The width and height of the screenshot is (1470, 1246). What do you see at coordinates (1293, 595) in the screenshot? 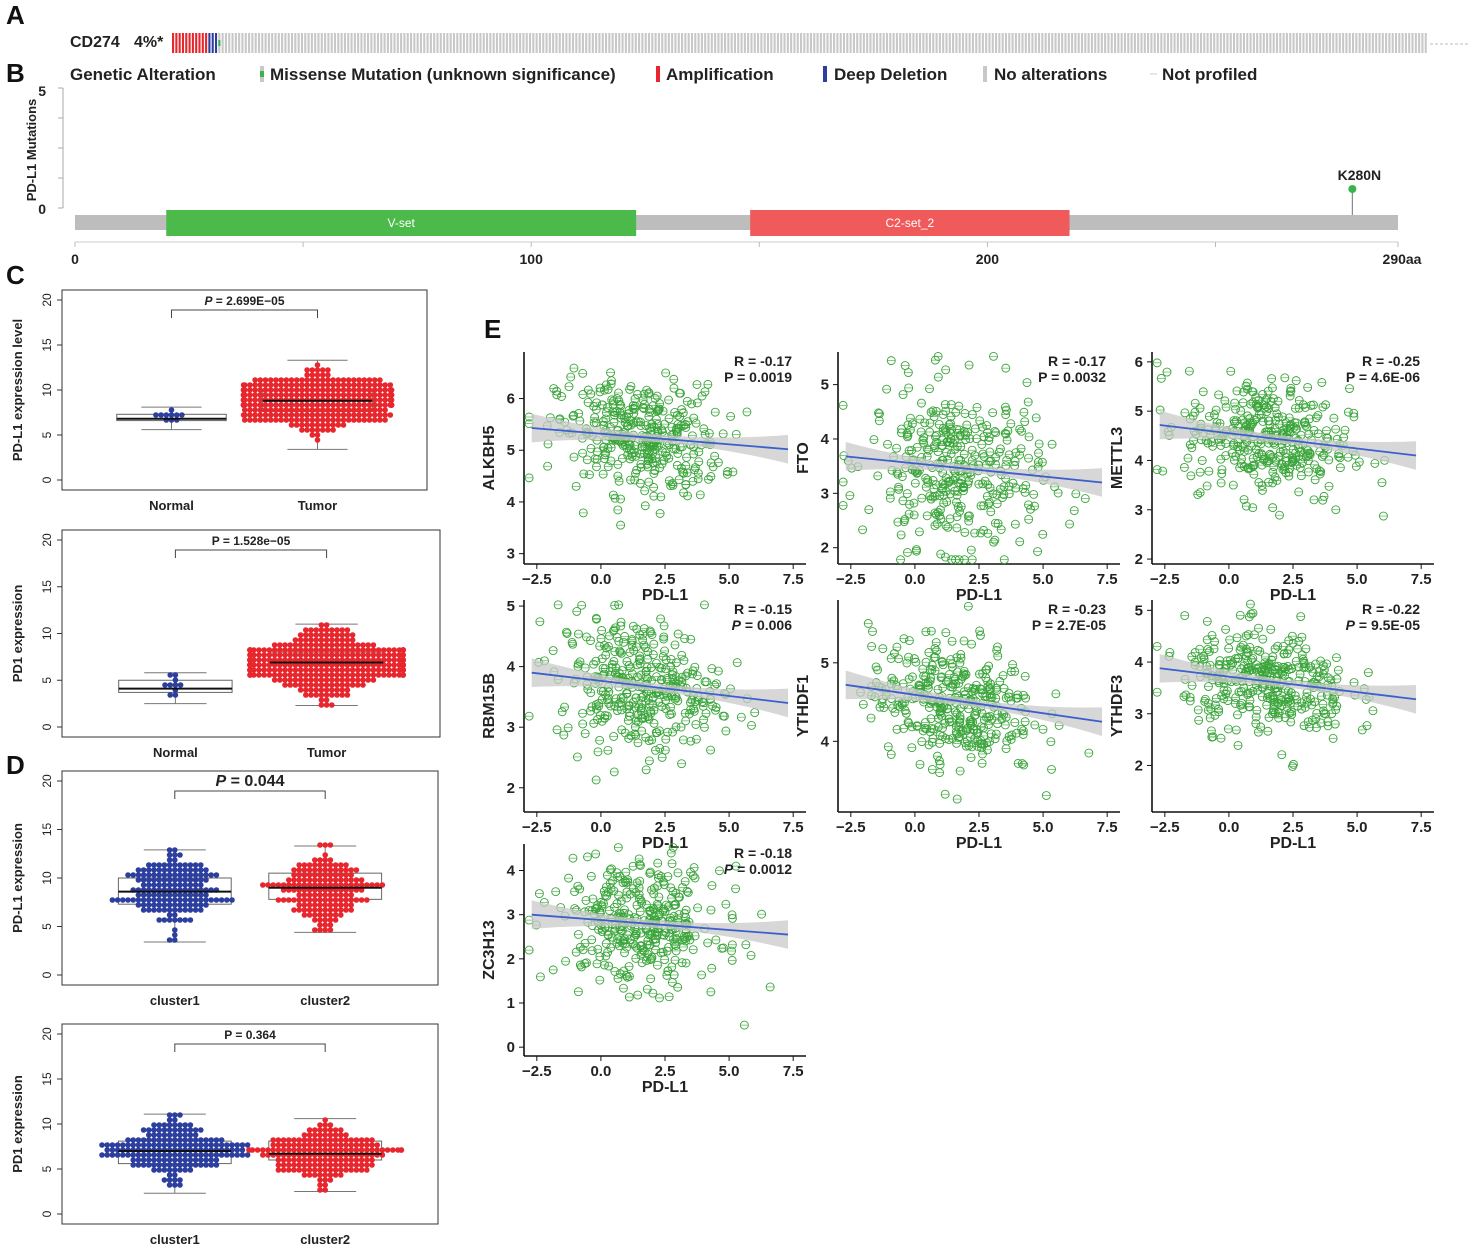
I see `x-axis-label: PD-L1` at bounding box center [1293, 595].